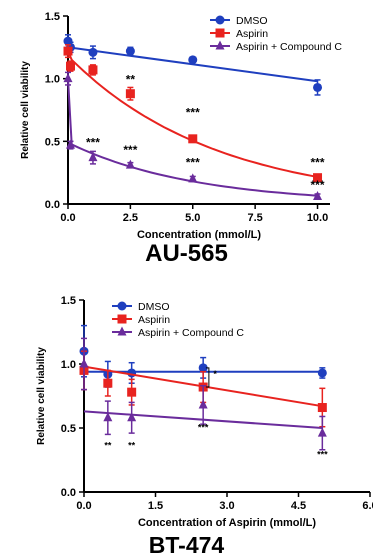 Image resolution: width=373 pixels, height=559 pixels. I want to click on x-tick-label: 2.5, so click(130, 218).